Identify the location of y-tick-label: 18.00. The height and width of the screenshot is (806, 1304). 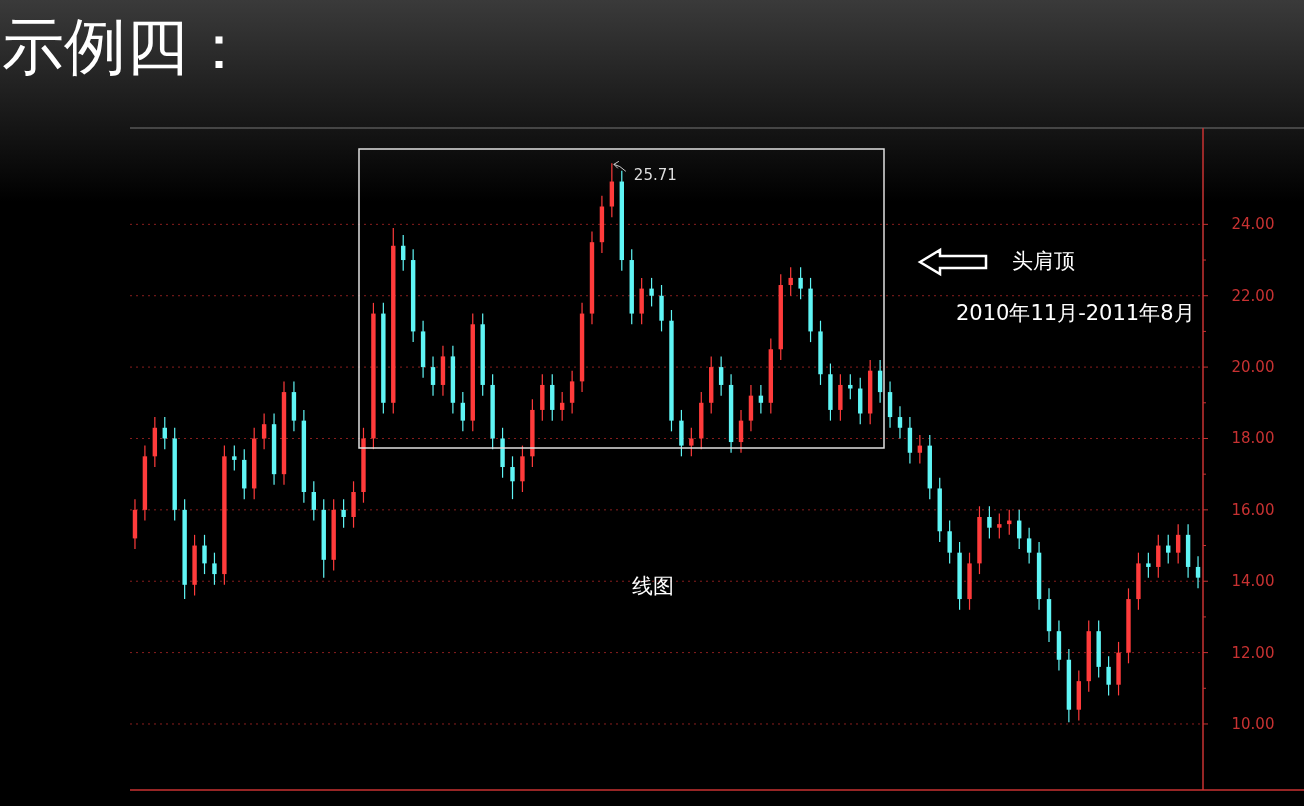
(1253, 438).